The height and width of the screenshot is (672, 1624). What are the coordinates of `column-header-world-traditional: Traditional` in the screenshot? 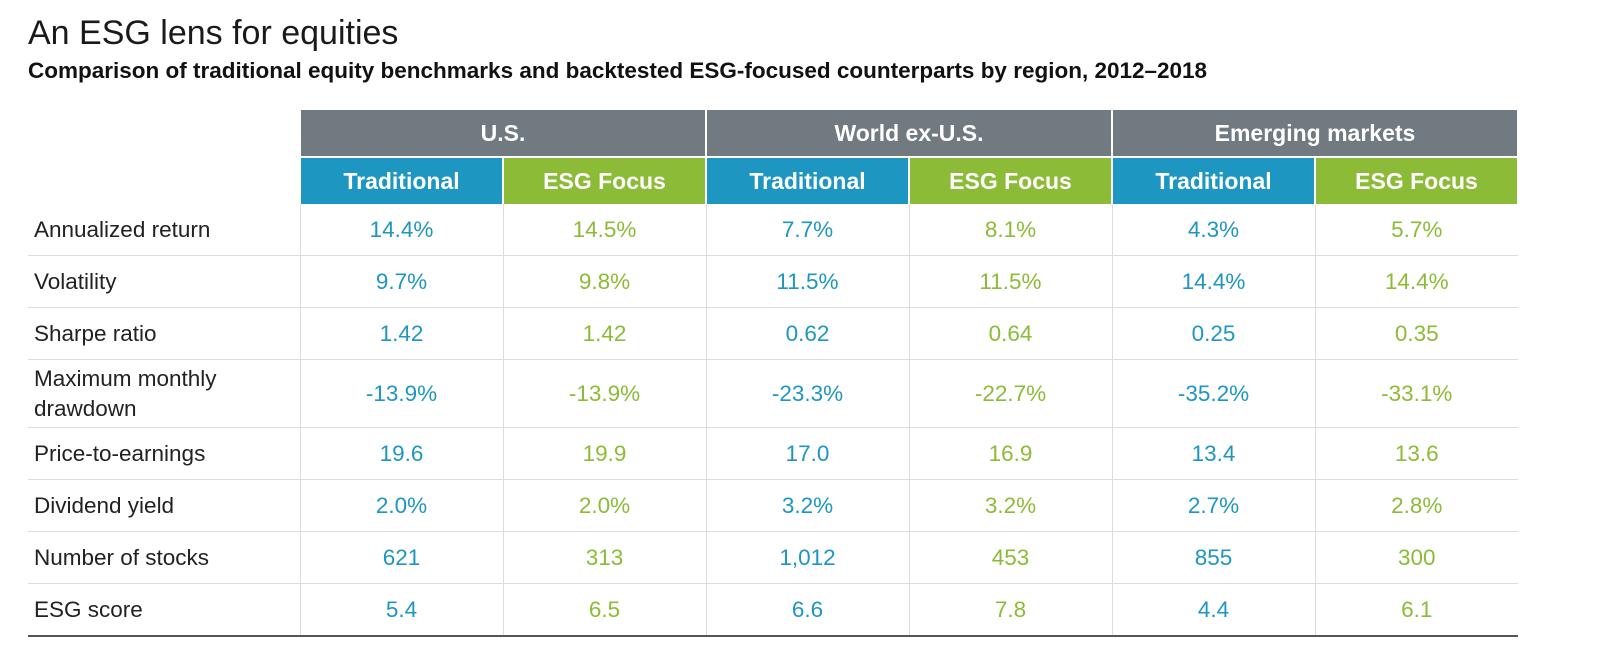 It's located at (807, 180).